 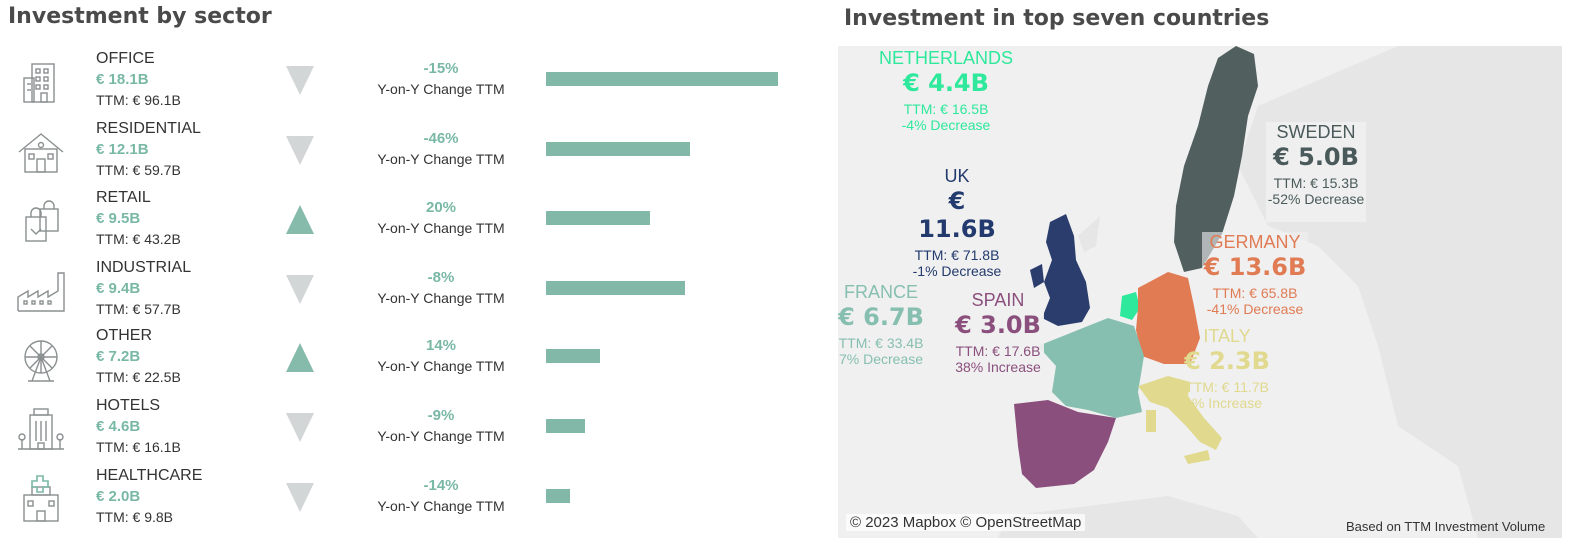 What do you see at coordinates (148, 128) in the screenshot?
I see `sector-name: RESIDENTIAL` at bounding box center [148, 128].